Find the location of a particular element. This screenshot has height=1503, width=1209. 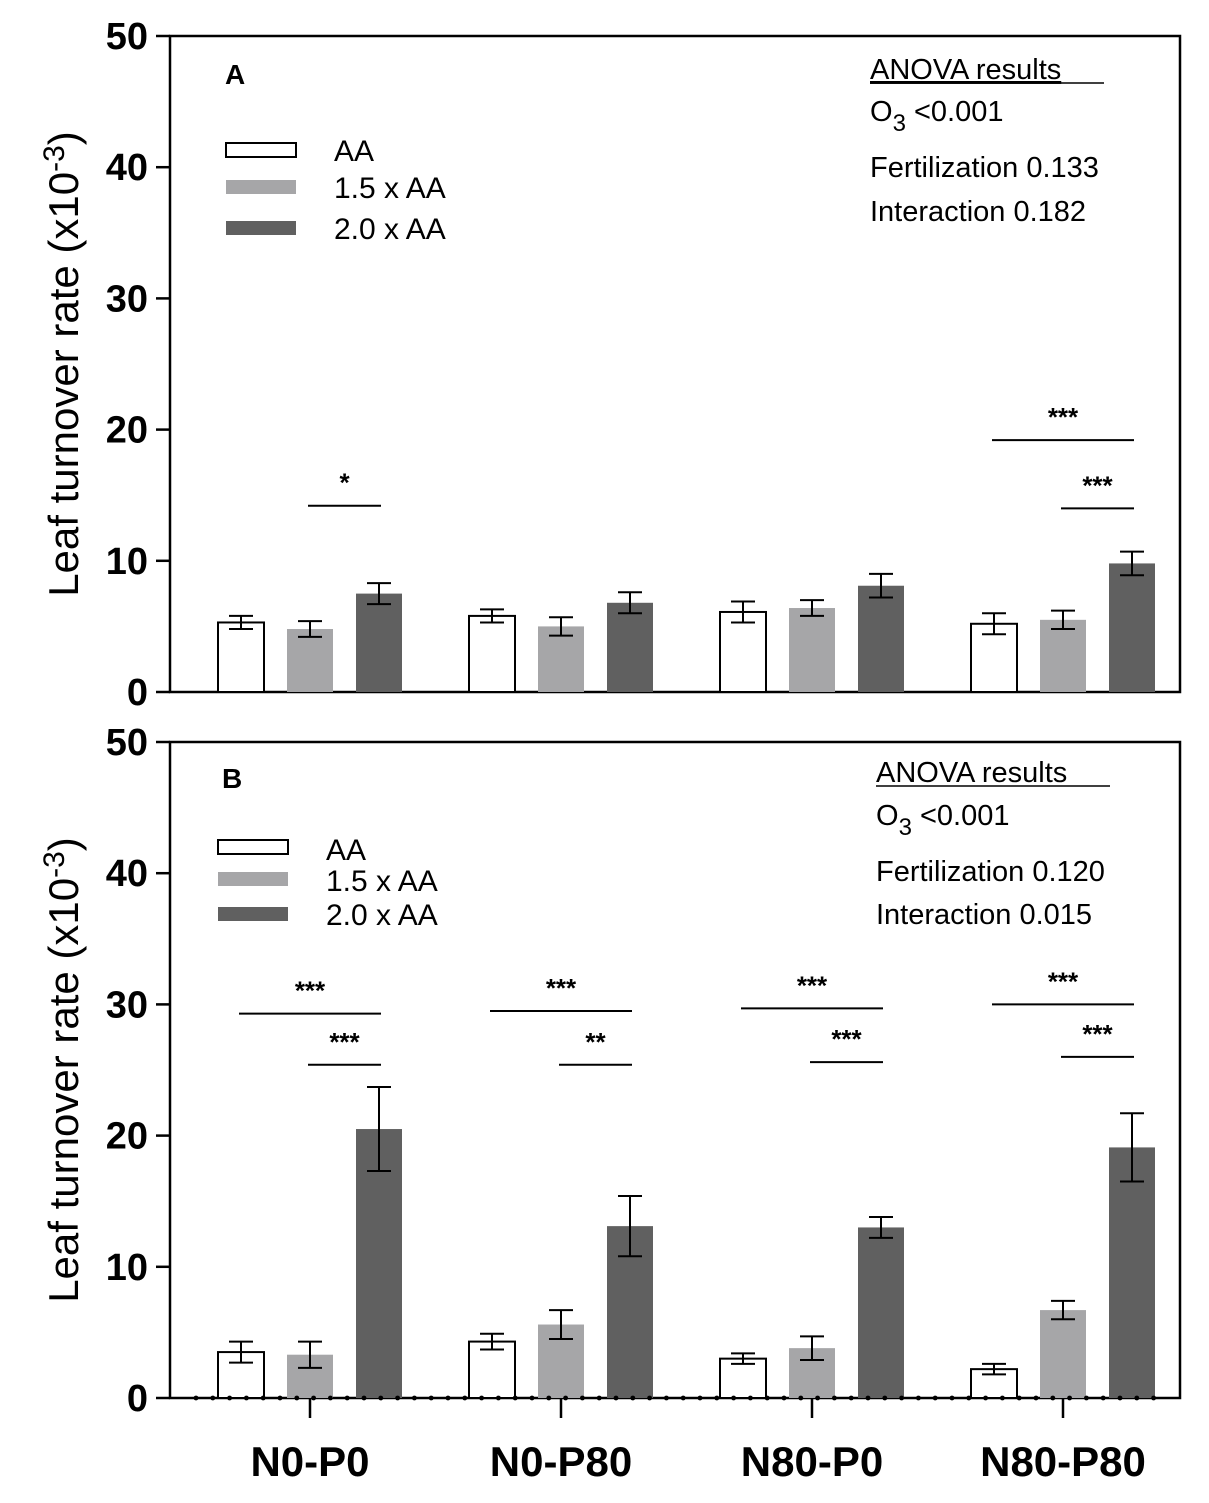

x-category-label: N80-P0 is located at coordinates (812, 1461).